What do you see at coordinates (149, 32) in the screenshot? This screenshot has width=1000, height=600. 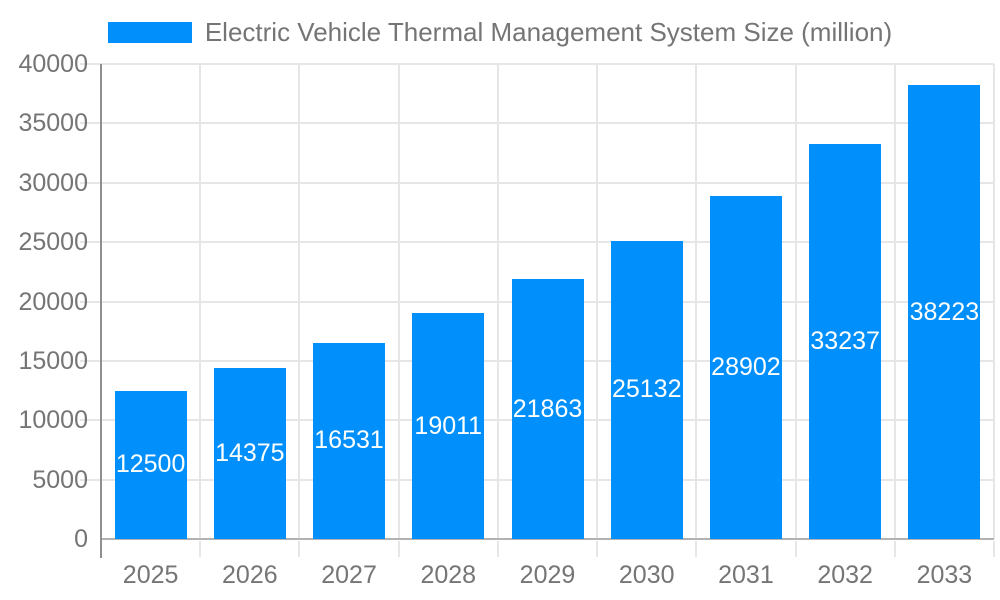 I see `legend-swatch` at bounding box center [149, 32].